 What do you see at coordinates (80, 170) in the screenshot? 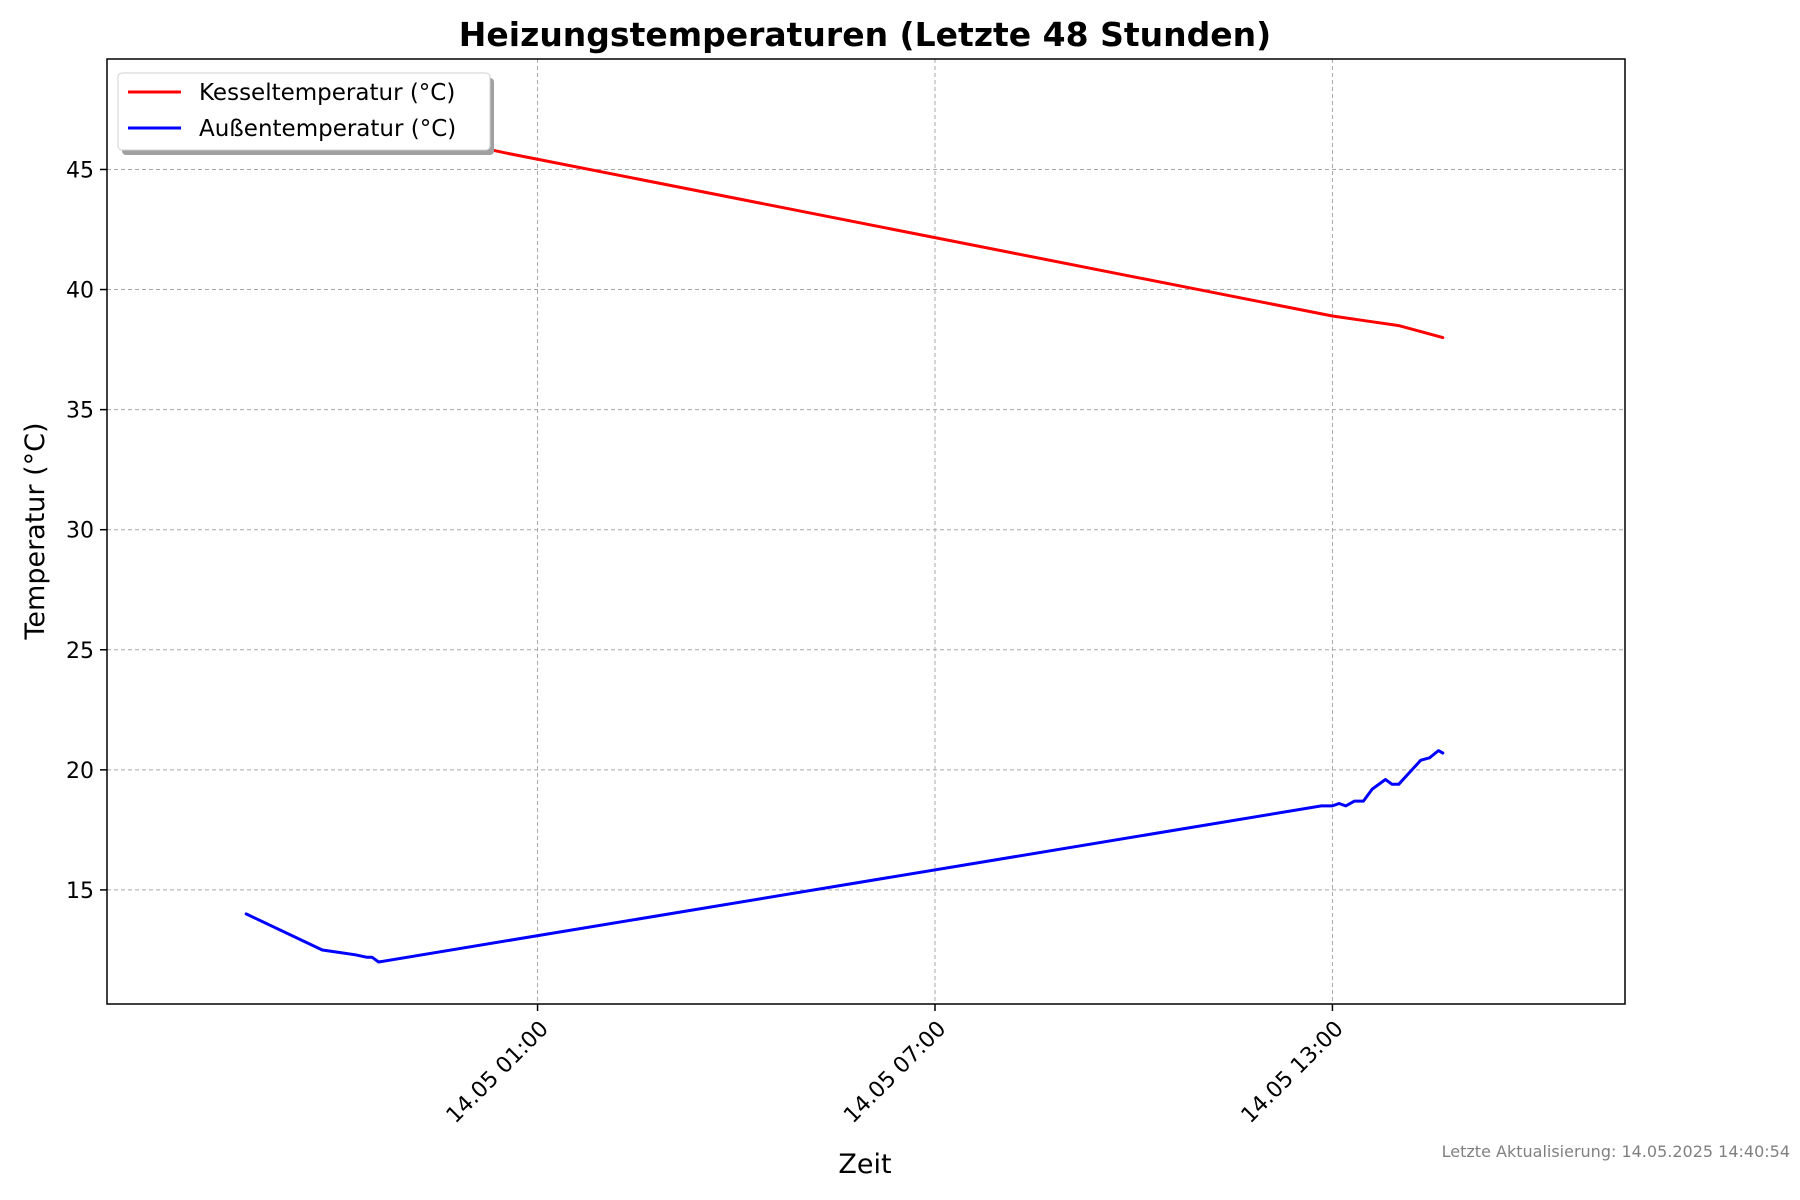
I see `y-tick-label: 45` at bounding box center [80, 170].